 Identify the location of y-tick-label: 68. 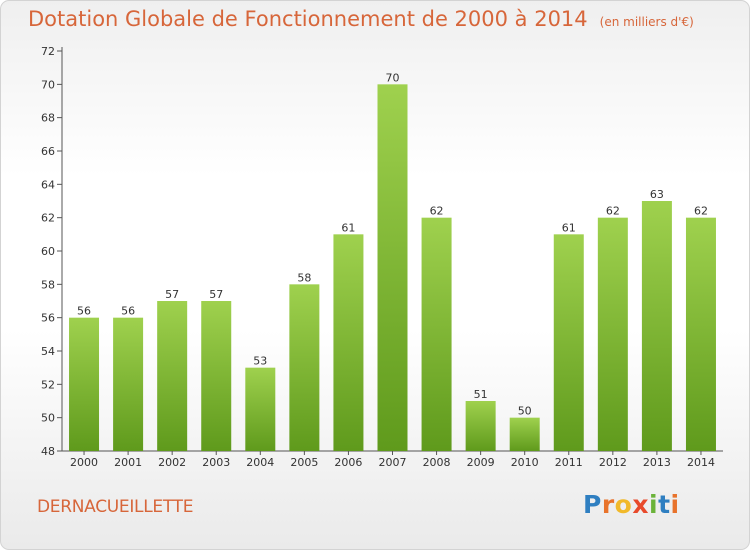
(48, 118).